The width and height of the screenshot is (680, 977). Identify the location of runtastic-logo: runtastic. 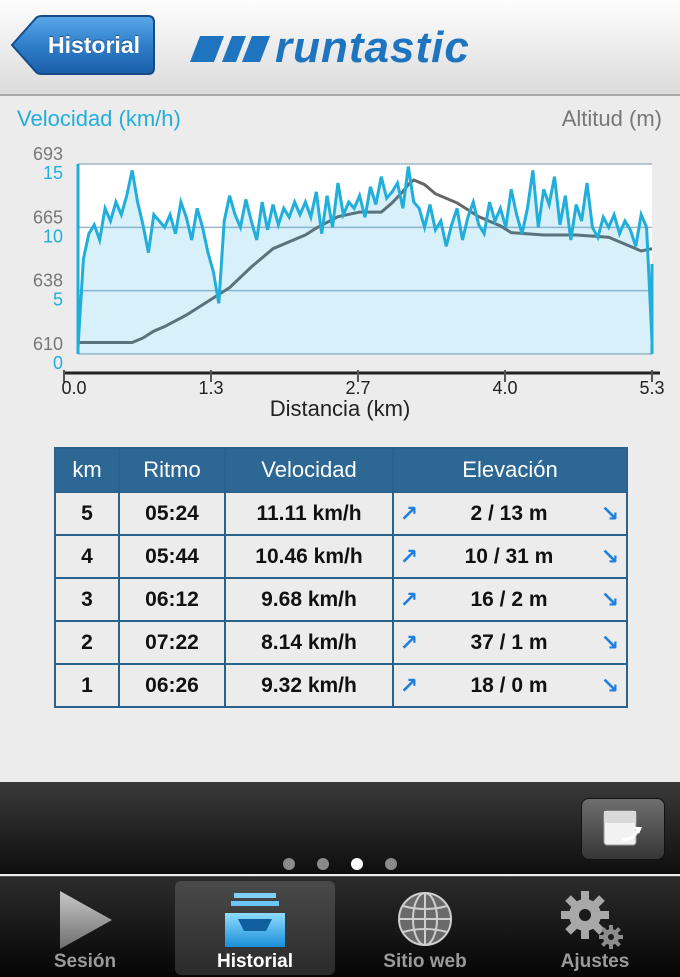
(335, 48).